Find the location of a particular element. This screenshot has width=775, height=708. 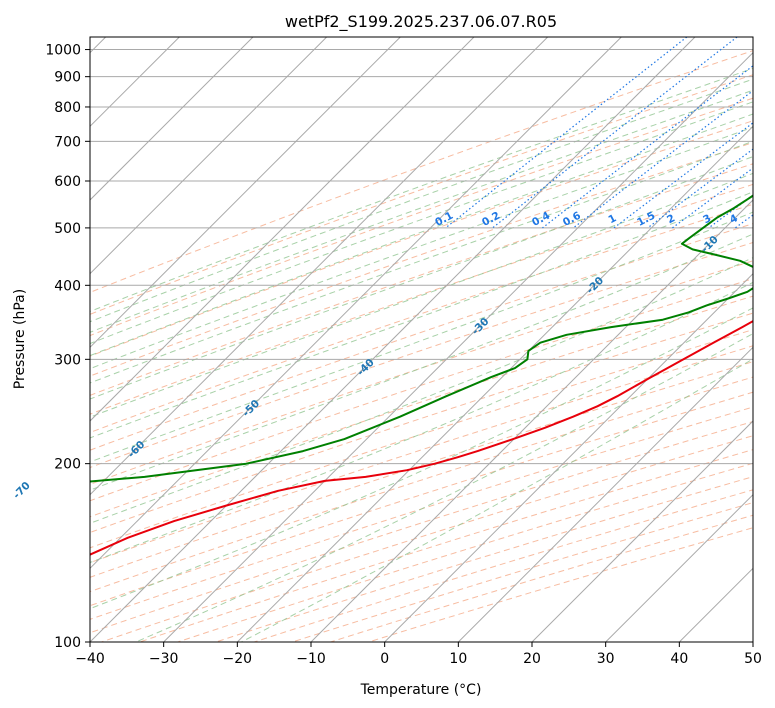

x-tick-label: −10 is located at coordinates (311, 659).